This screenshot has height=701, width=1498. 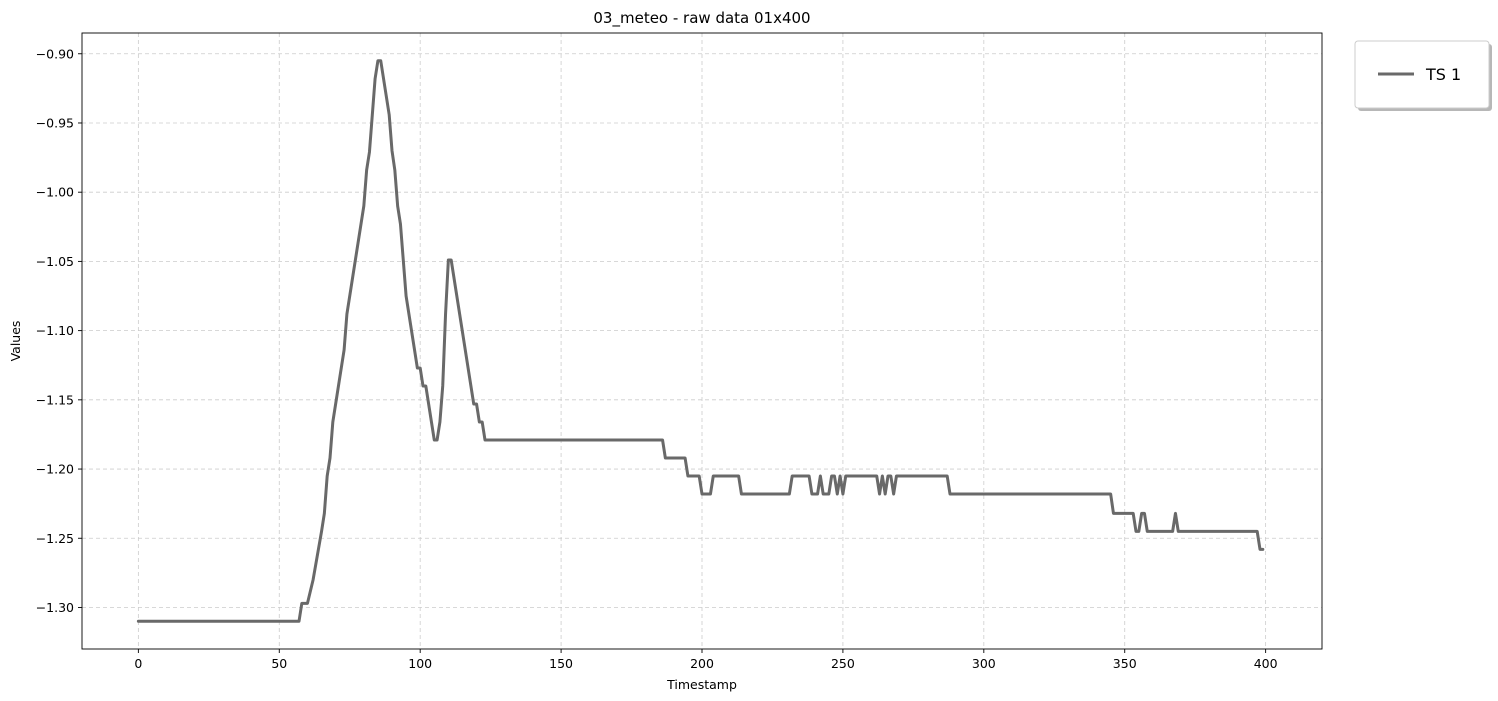 What do you see at coordinates (138, 663) in the screenshot?
I see `x-tick-label: 0` at bounding box center [138, 663].